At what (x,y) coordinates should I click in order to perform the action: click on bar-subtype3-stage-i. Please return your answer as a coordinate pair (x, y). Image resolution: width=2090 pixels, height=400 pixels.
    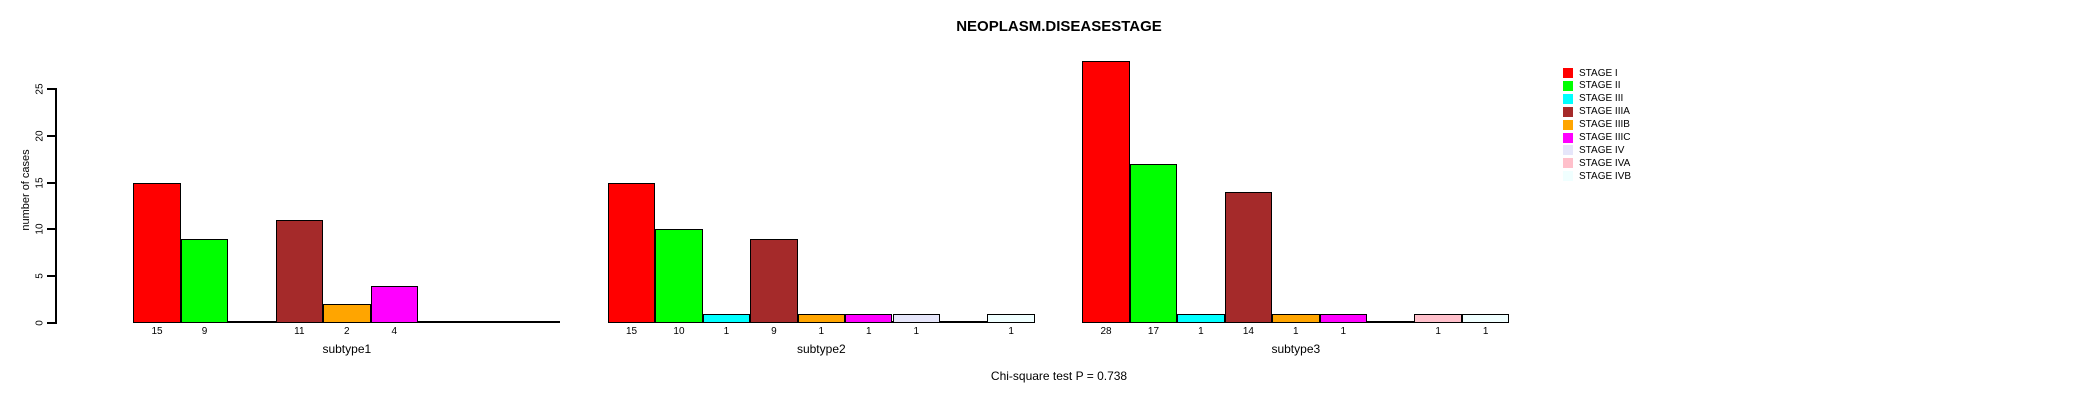
    Looking at the image, I should click on (1106, 192).